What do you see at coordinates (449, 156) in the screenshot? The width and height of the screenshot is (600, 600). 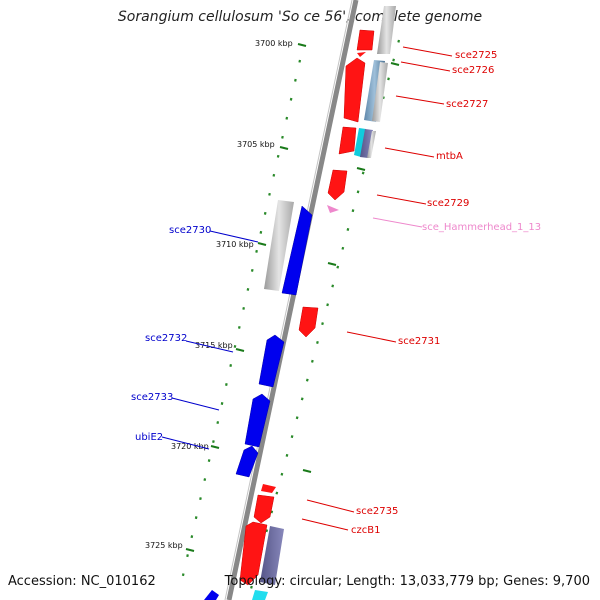 I see `gene-label: mtbA` at bounding box center [449, 156].